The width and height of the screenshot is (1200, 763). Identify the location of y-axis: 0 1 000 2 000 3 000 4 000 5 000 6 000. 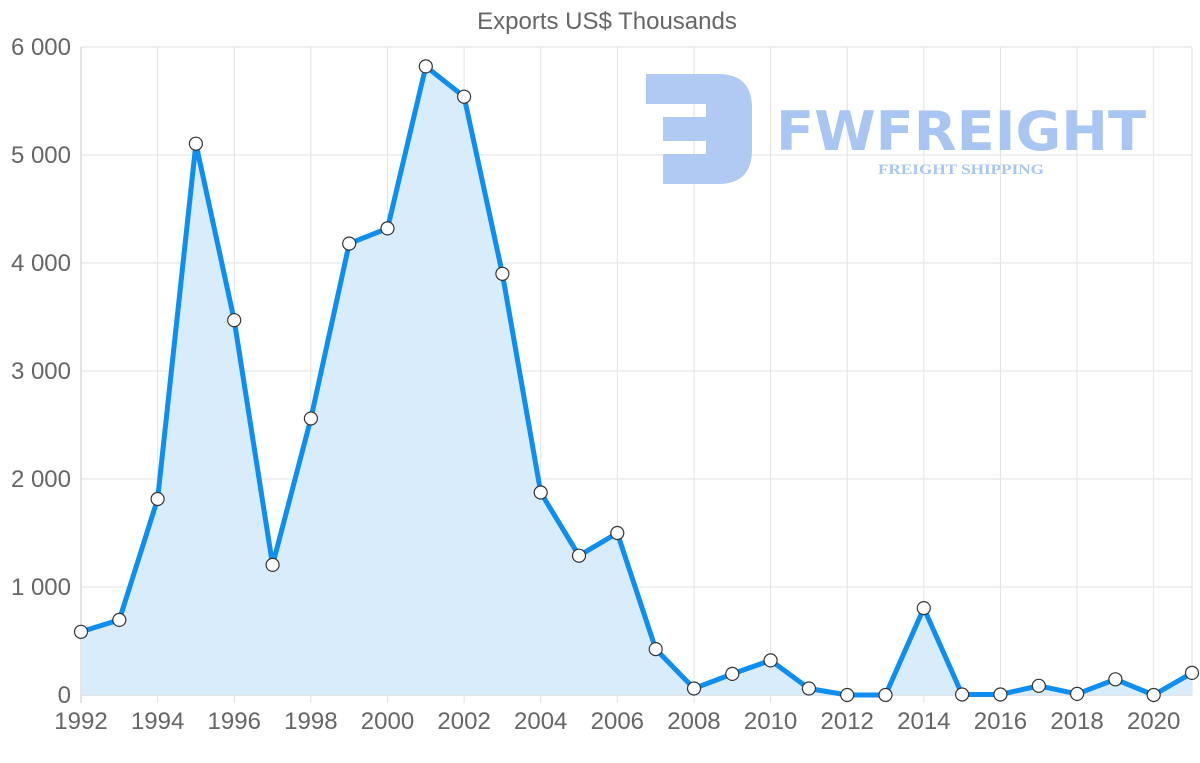
(41, 371).